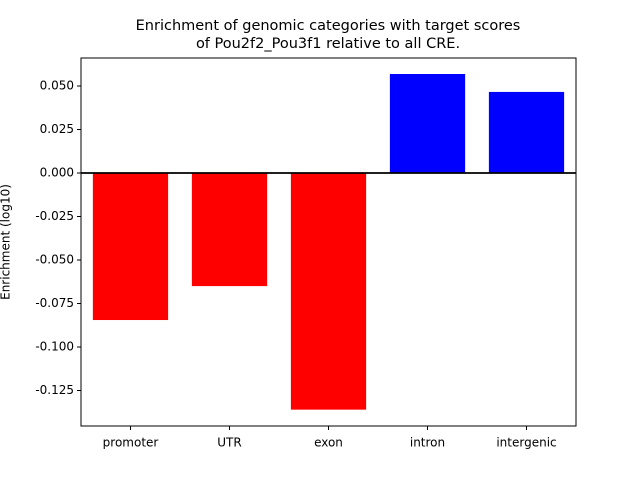  What do you see at coordinates (328, 443) in the screenshot?
I see `x-tick-label: exon` at bounding box center [328, 443].